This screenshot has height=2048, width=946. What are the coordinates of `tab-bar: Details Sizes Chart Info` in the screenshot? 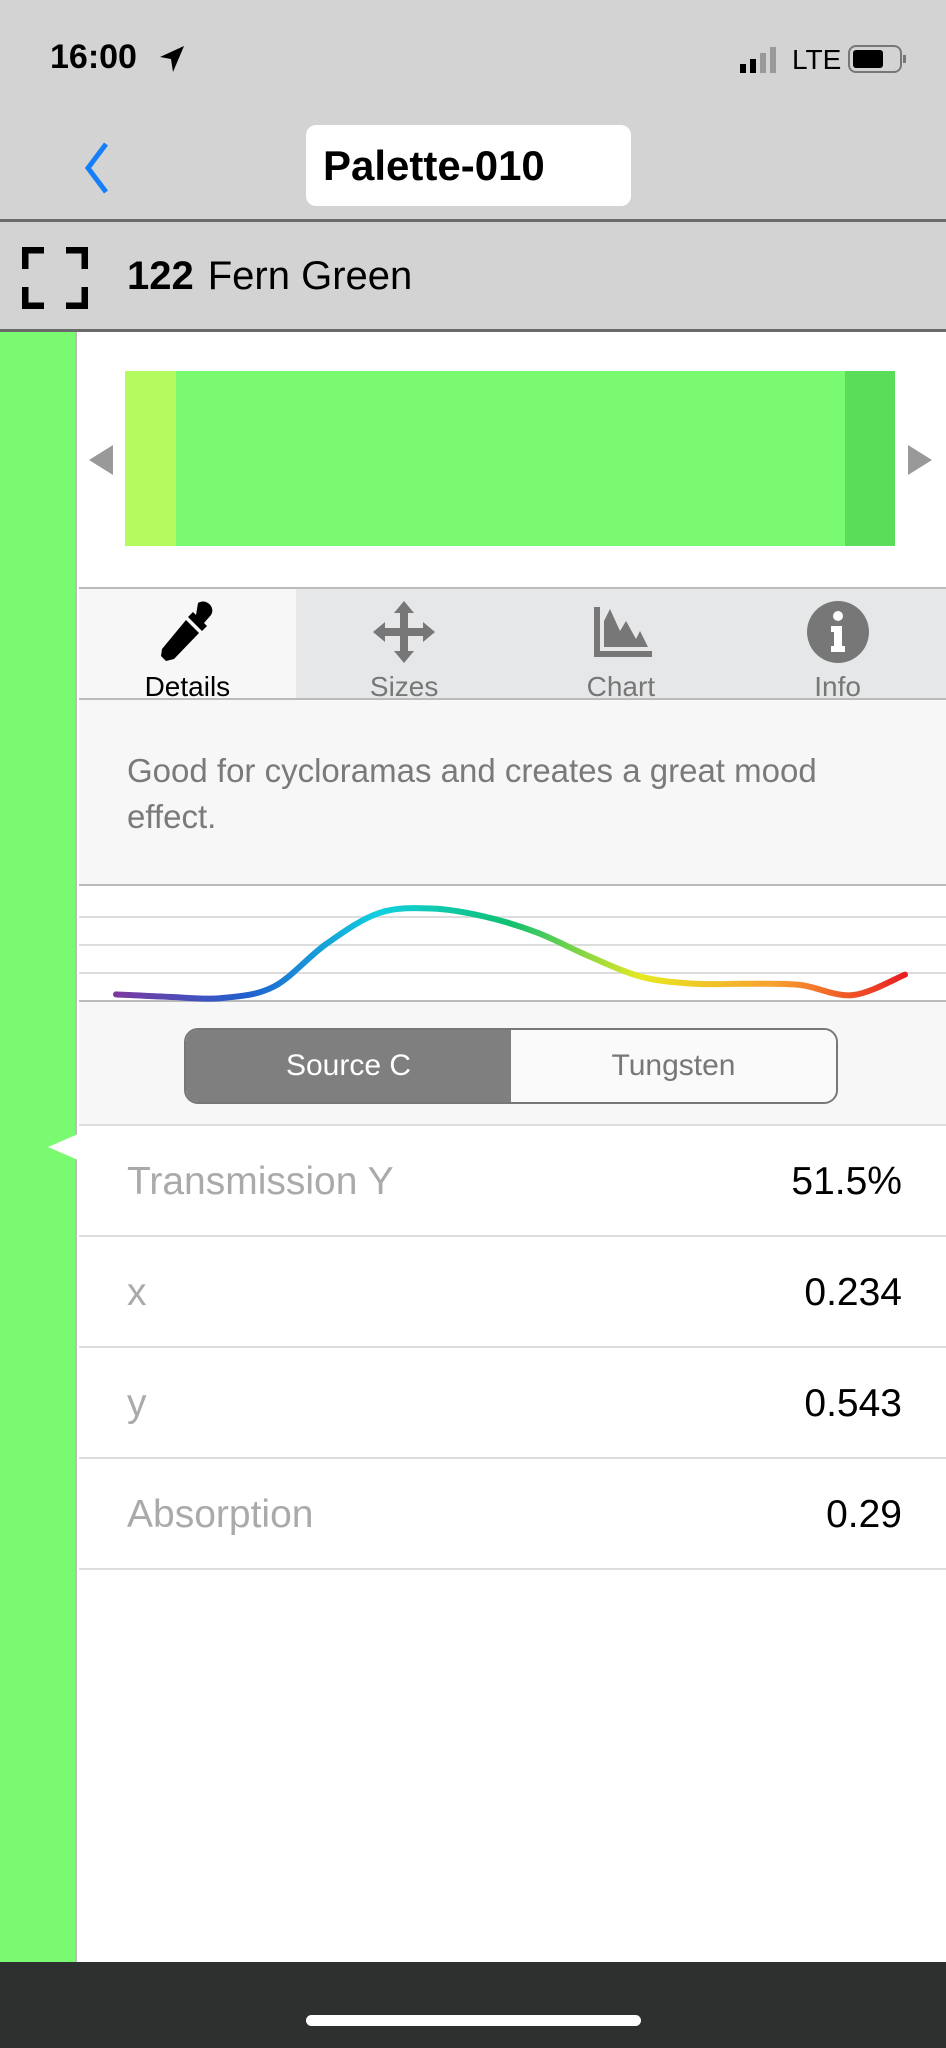 It's located at (512, 644).